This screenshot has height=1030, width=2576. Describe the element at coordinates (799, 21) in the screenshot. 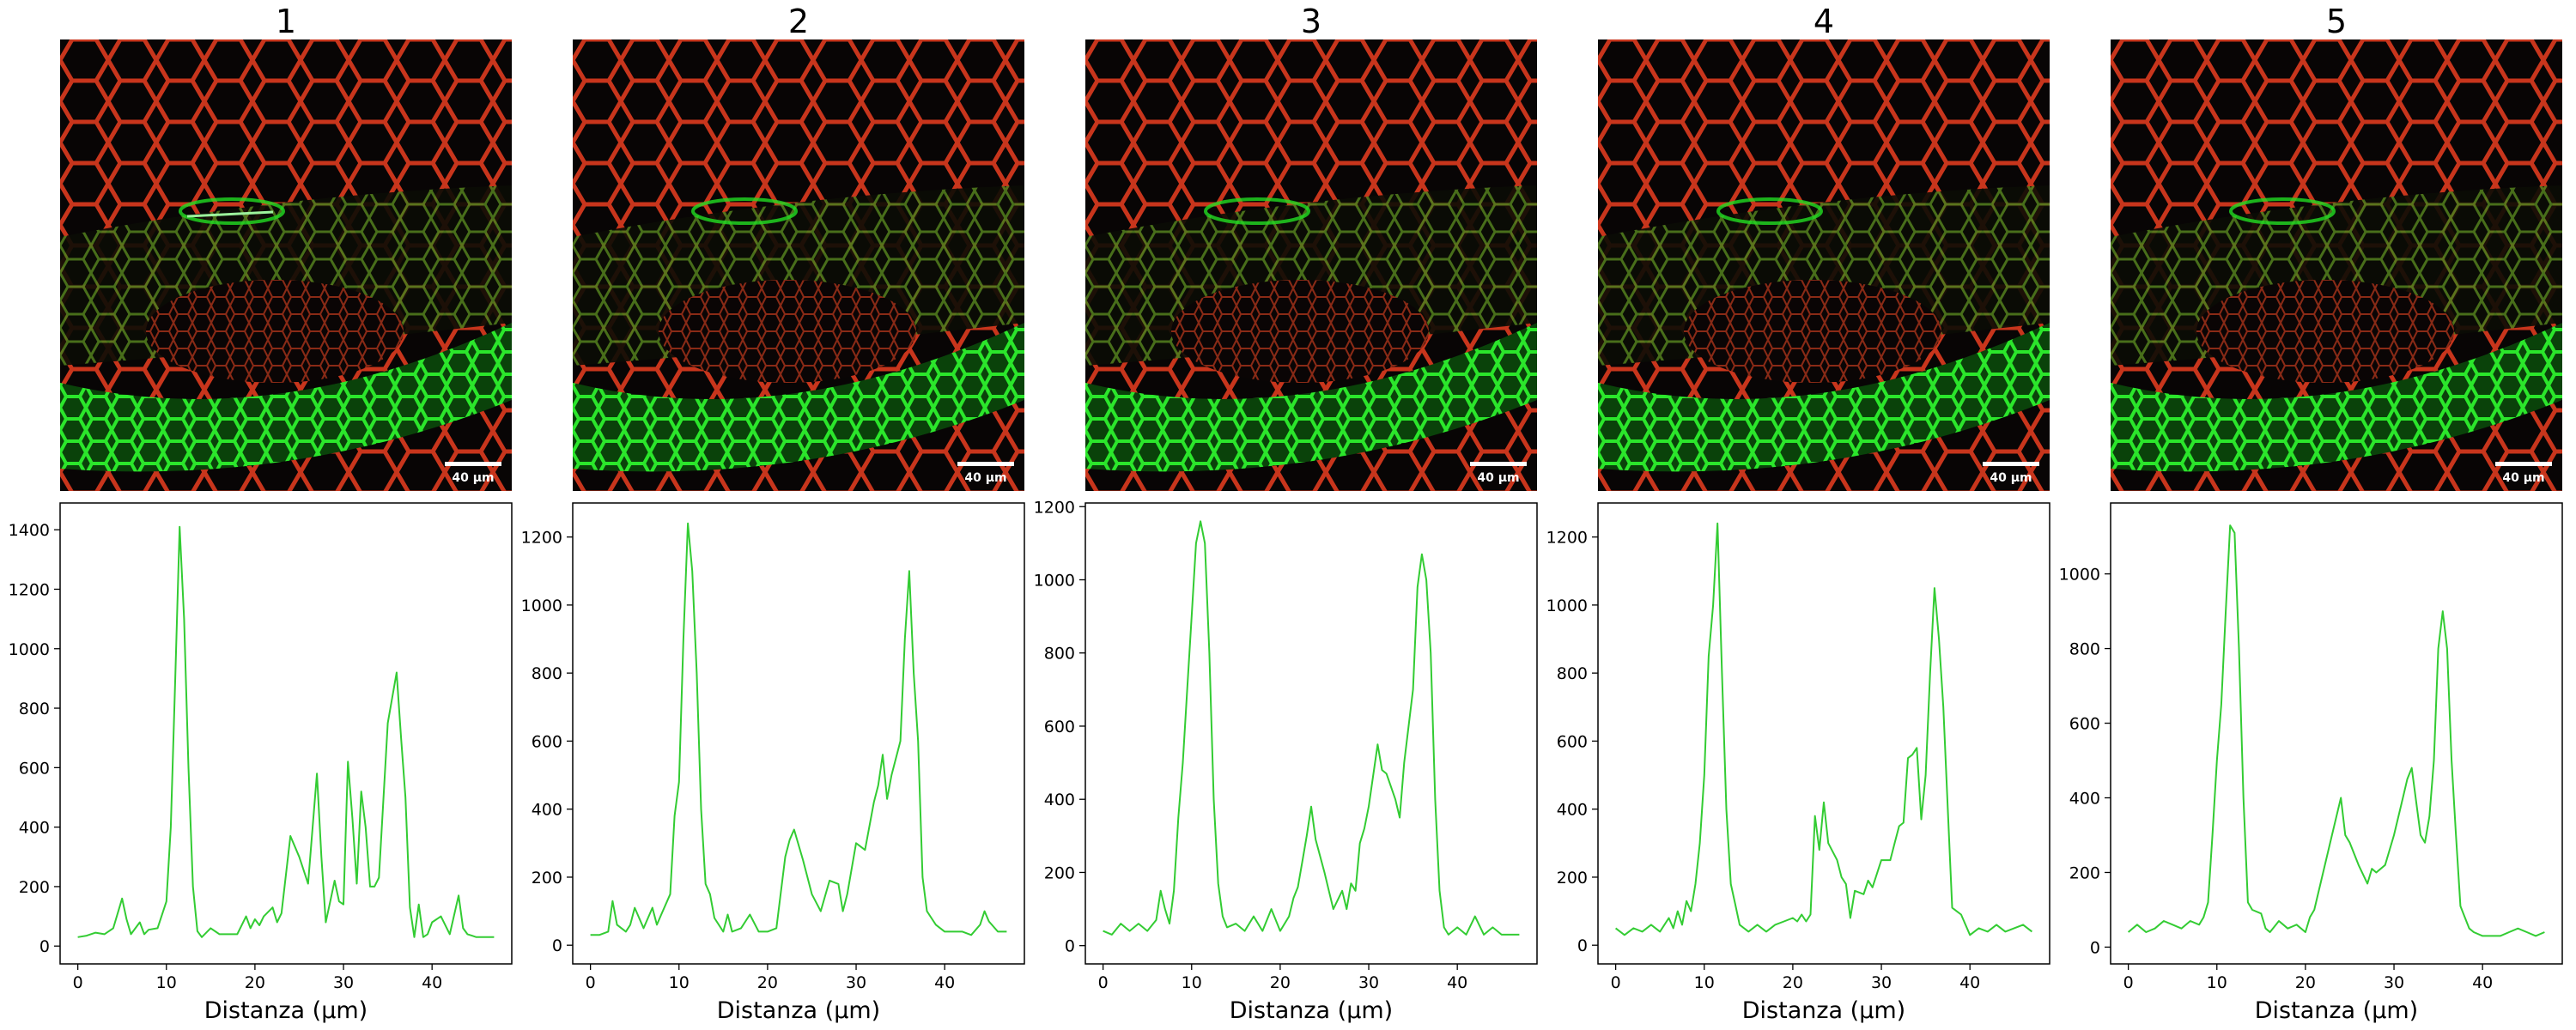

I see `panel-title: 2` at that location.